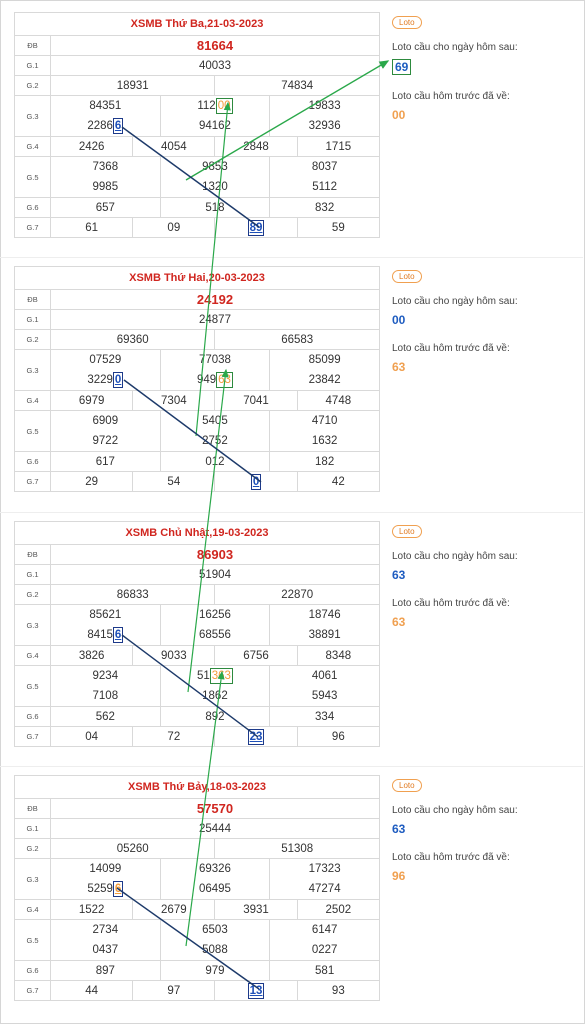 The width and height of the screenshot is (585, 1024). What do you see at coordinates (105, 716) in the screenshot?
I see `g6-prize: 562` at bounding box center [105, 716].